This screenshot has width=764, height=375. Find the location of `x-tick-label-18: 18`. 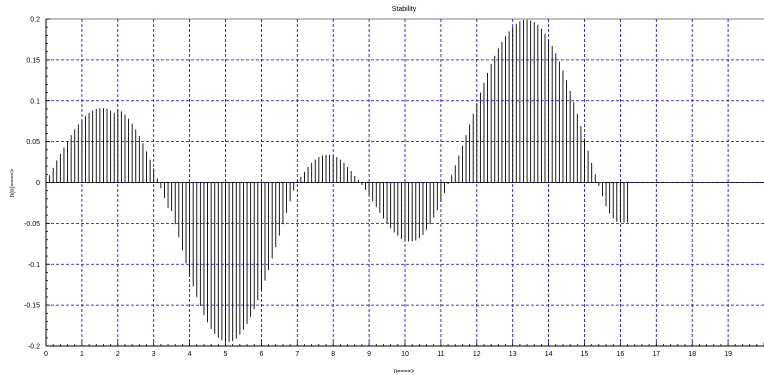

x-tick-label-18: 18 is located at coordinates (692, 354).